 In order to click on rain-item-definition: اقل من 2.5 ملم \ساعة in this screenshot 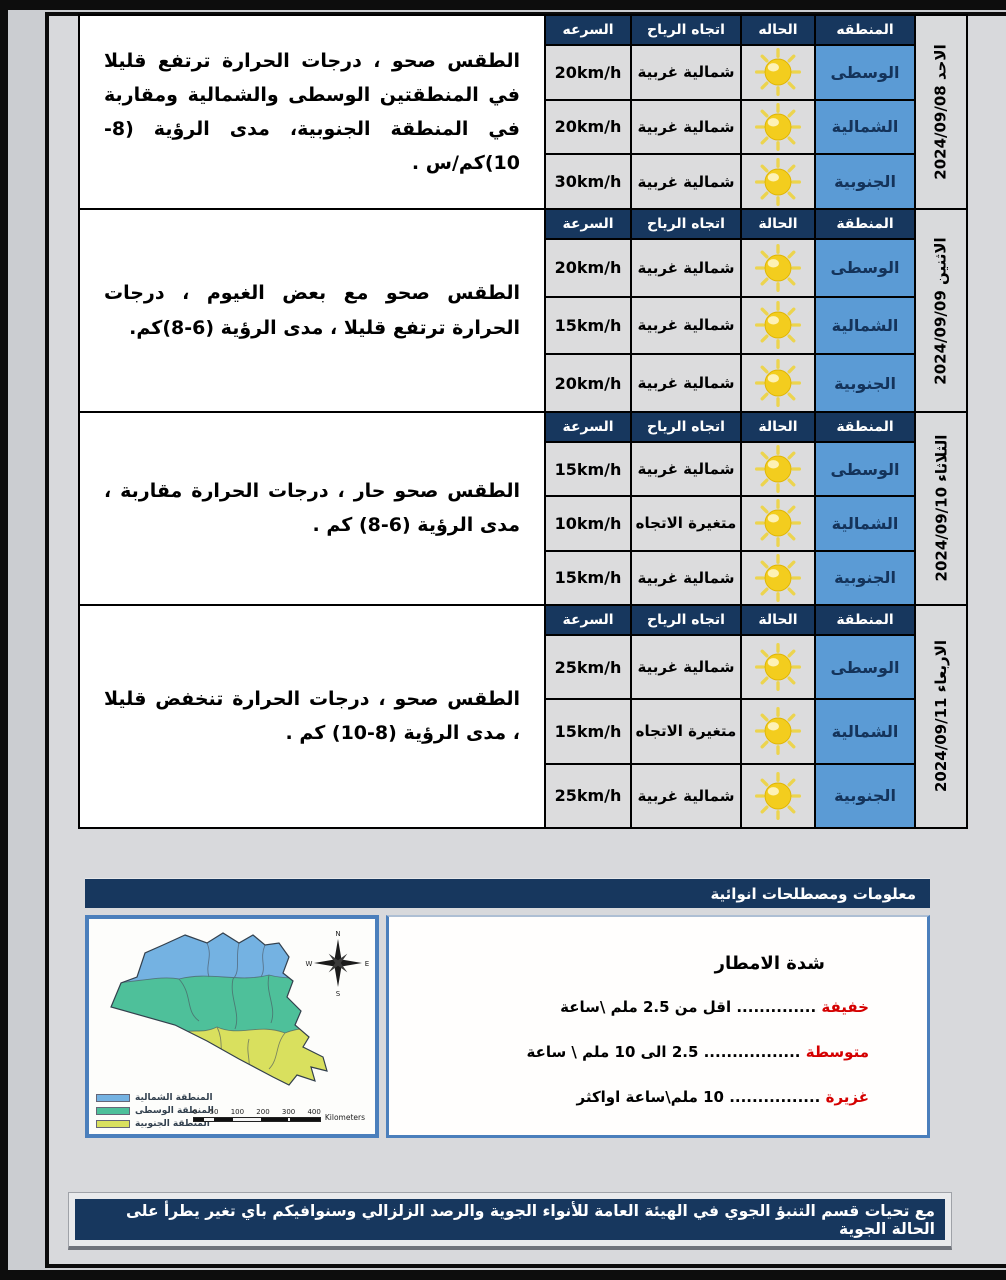, I will do `click(646, 1007)`.